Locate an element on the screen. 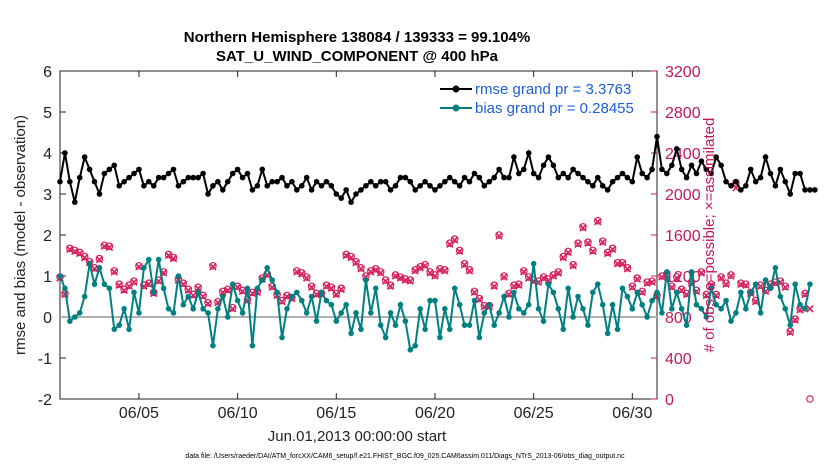  x-tick-label: 06/30 is located at coordinates (632, 413).